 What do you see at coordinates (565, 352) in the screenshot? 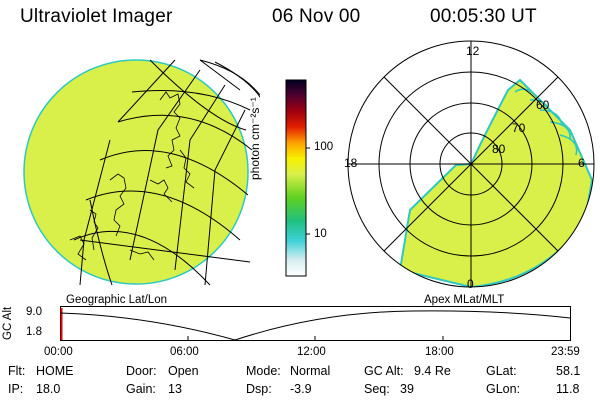
I see `gc-xtick-2359: 23:59` at bounding box center [565, 352].